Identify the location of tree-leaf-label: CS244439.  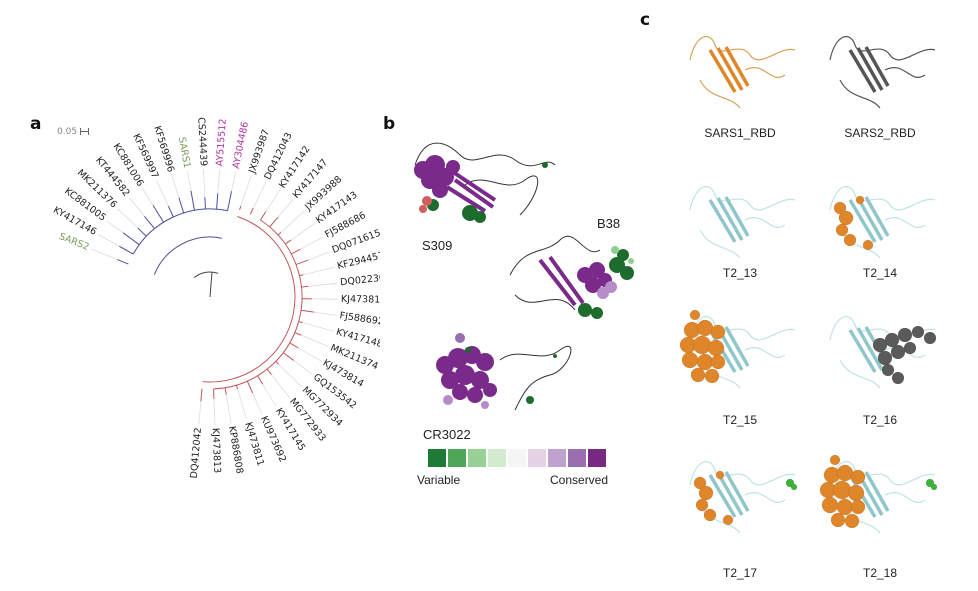
(201, 141).